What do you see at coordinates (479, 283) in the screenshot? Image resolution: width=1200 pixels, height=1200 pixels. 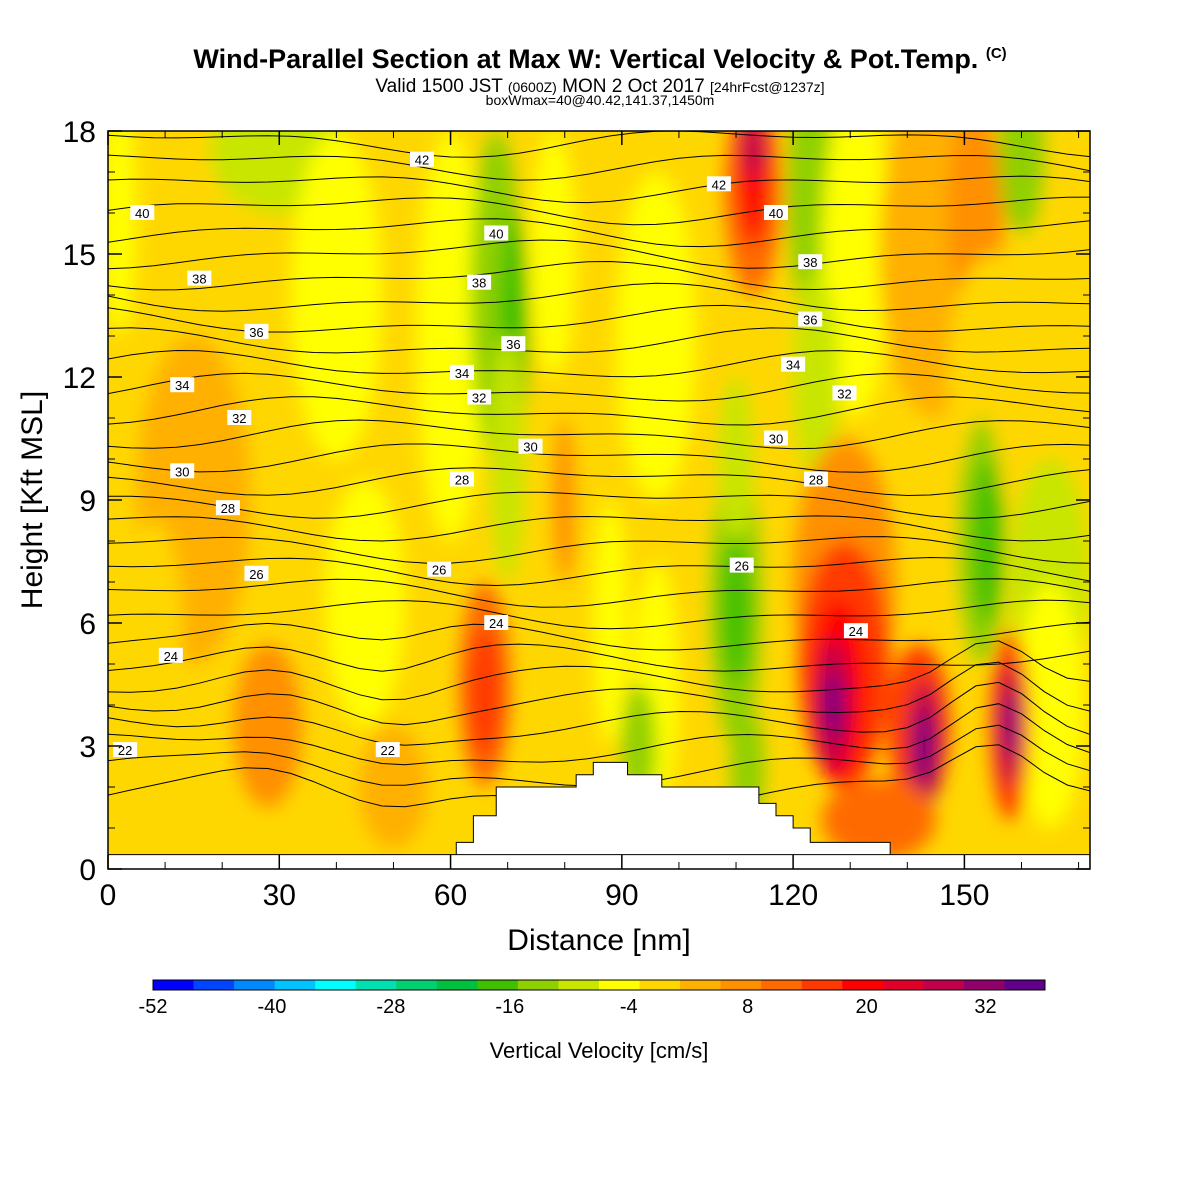 I see `contour-label: 38` at bounding box center [479, 283].